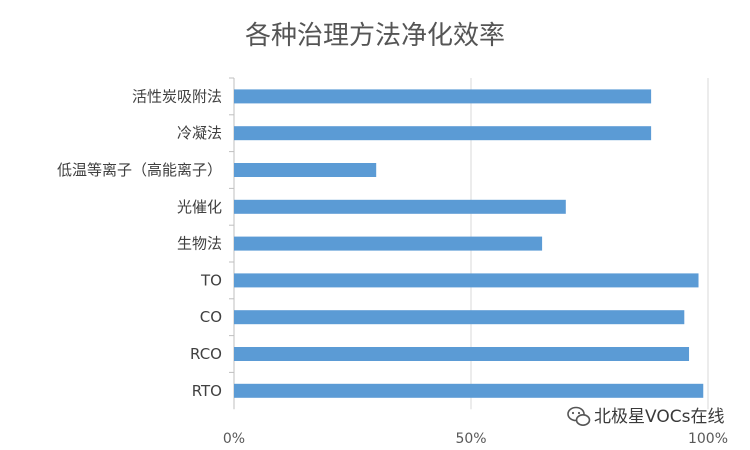  I want to click on category-label: 光催化, so click(199, 207).